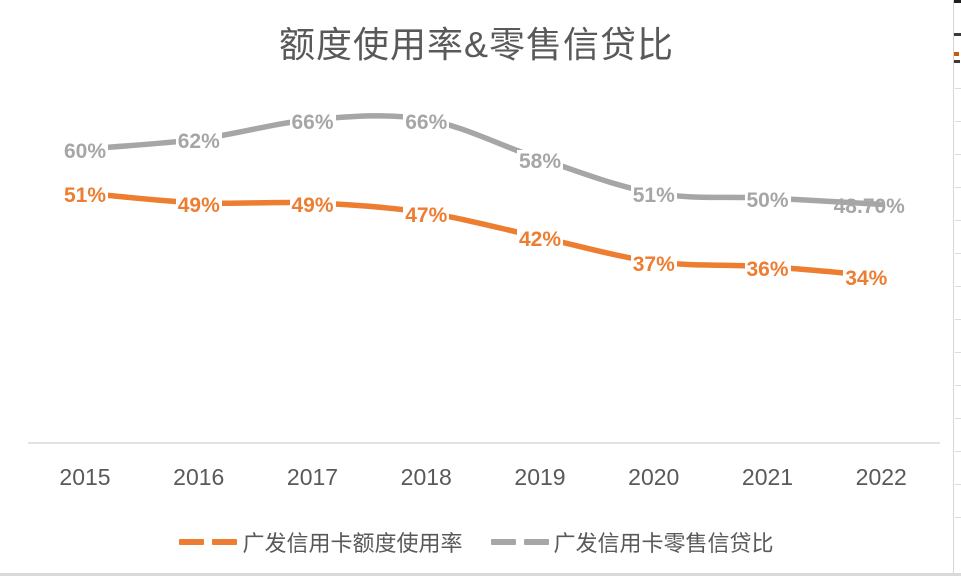 The height and width of the screenshot is (576, 961). Describe the element at coordinates (540, 240) in the screenshot. I see `data-label-limit-usage-2019: 42%` at that location.